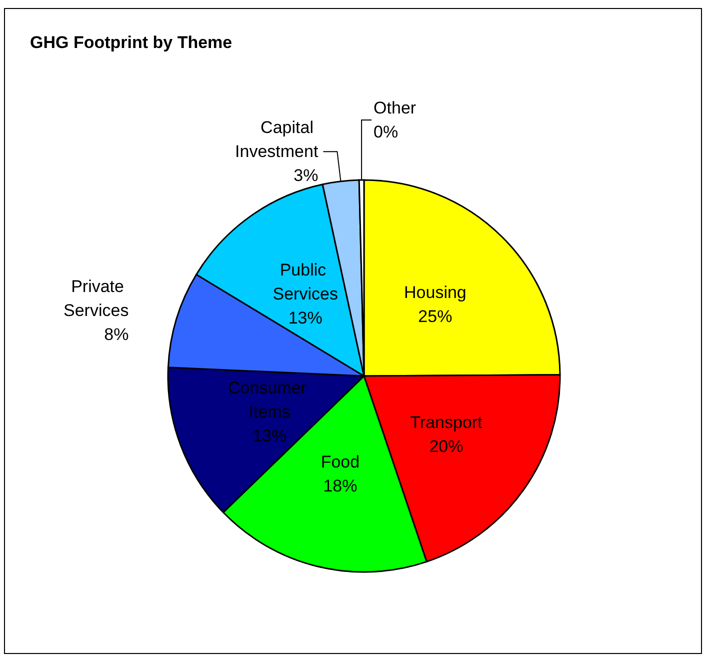 The width and height of the screenshot is (703, 655). I want to click on slice-label: Capital Investment, so click(276, 140).